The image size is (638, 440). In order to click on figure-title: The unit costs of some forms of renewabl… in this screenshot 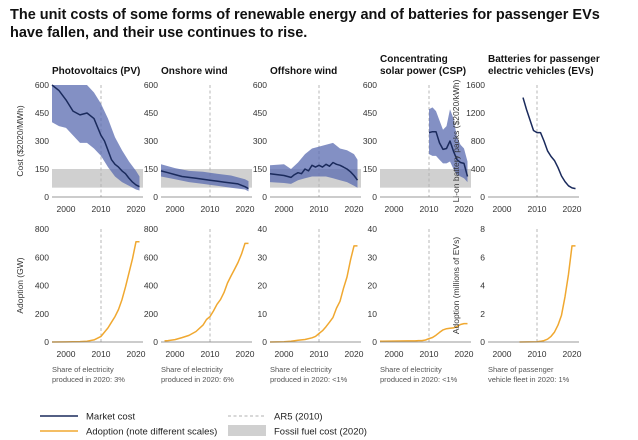, I will do `click(305, 24)`.